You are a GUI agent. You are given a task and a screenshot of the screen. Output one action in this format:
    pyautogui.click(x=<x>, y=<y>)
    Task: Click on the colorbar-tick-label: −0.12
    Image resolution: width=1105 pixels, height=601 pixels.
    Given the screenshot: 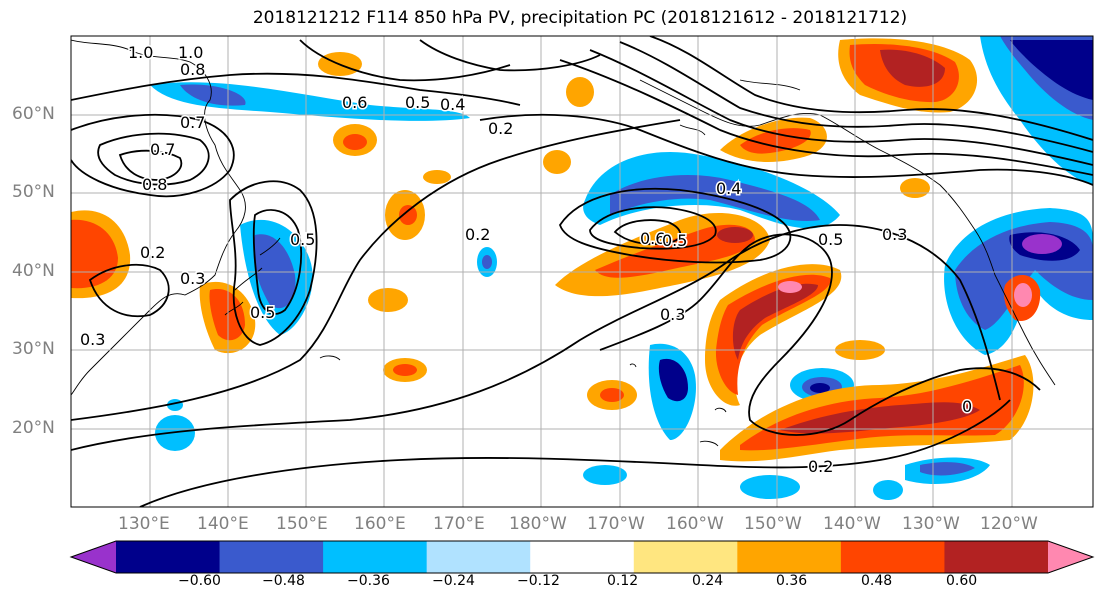 What is the action you would take?
    pyautogui.click(x=538, y=581)
    